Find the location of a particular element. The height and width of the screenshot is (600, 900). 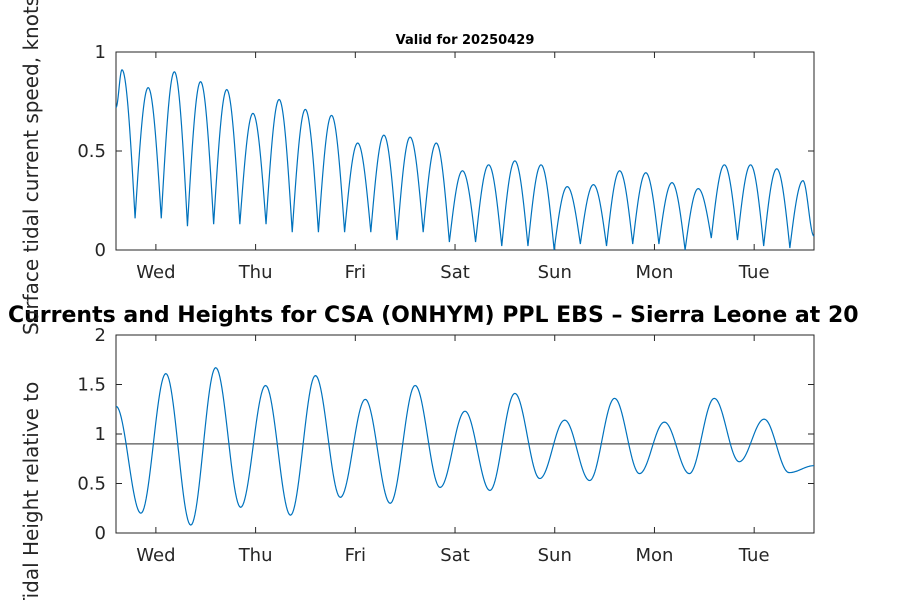

y-axis-label-height: Tidal Height relative to is located at coordinates (31, 491).